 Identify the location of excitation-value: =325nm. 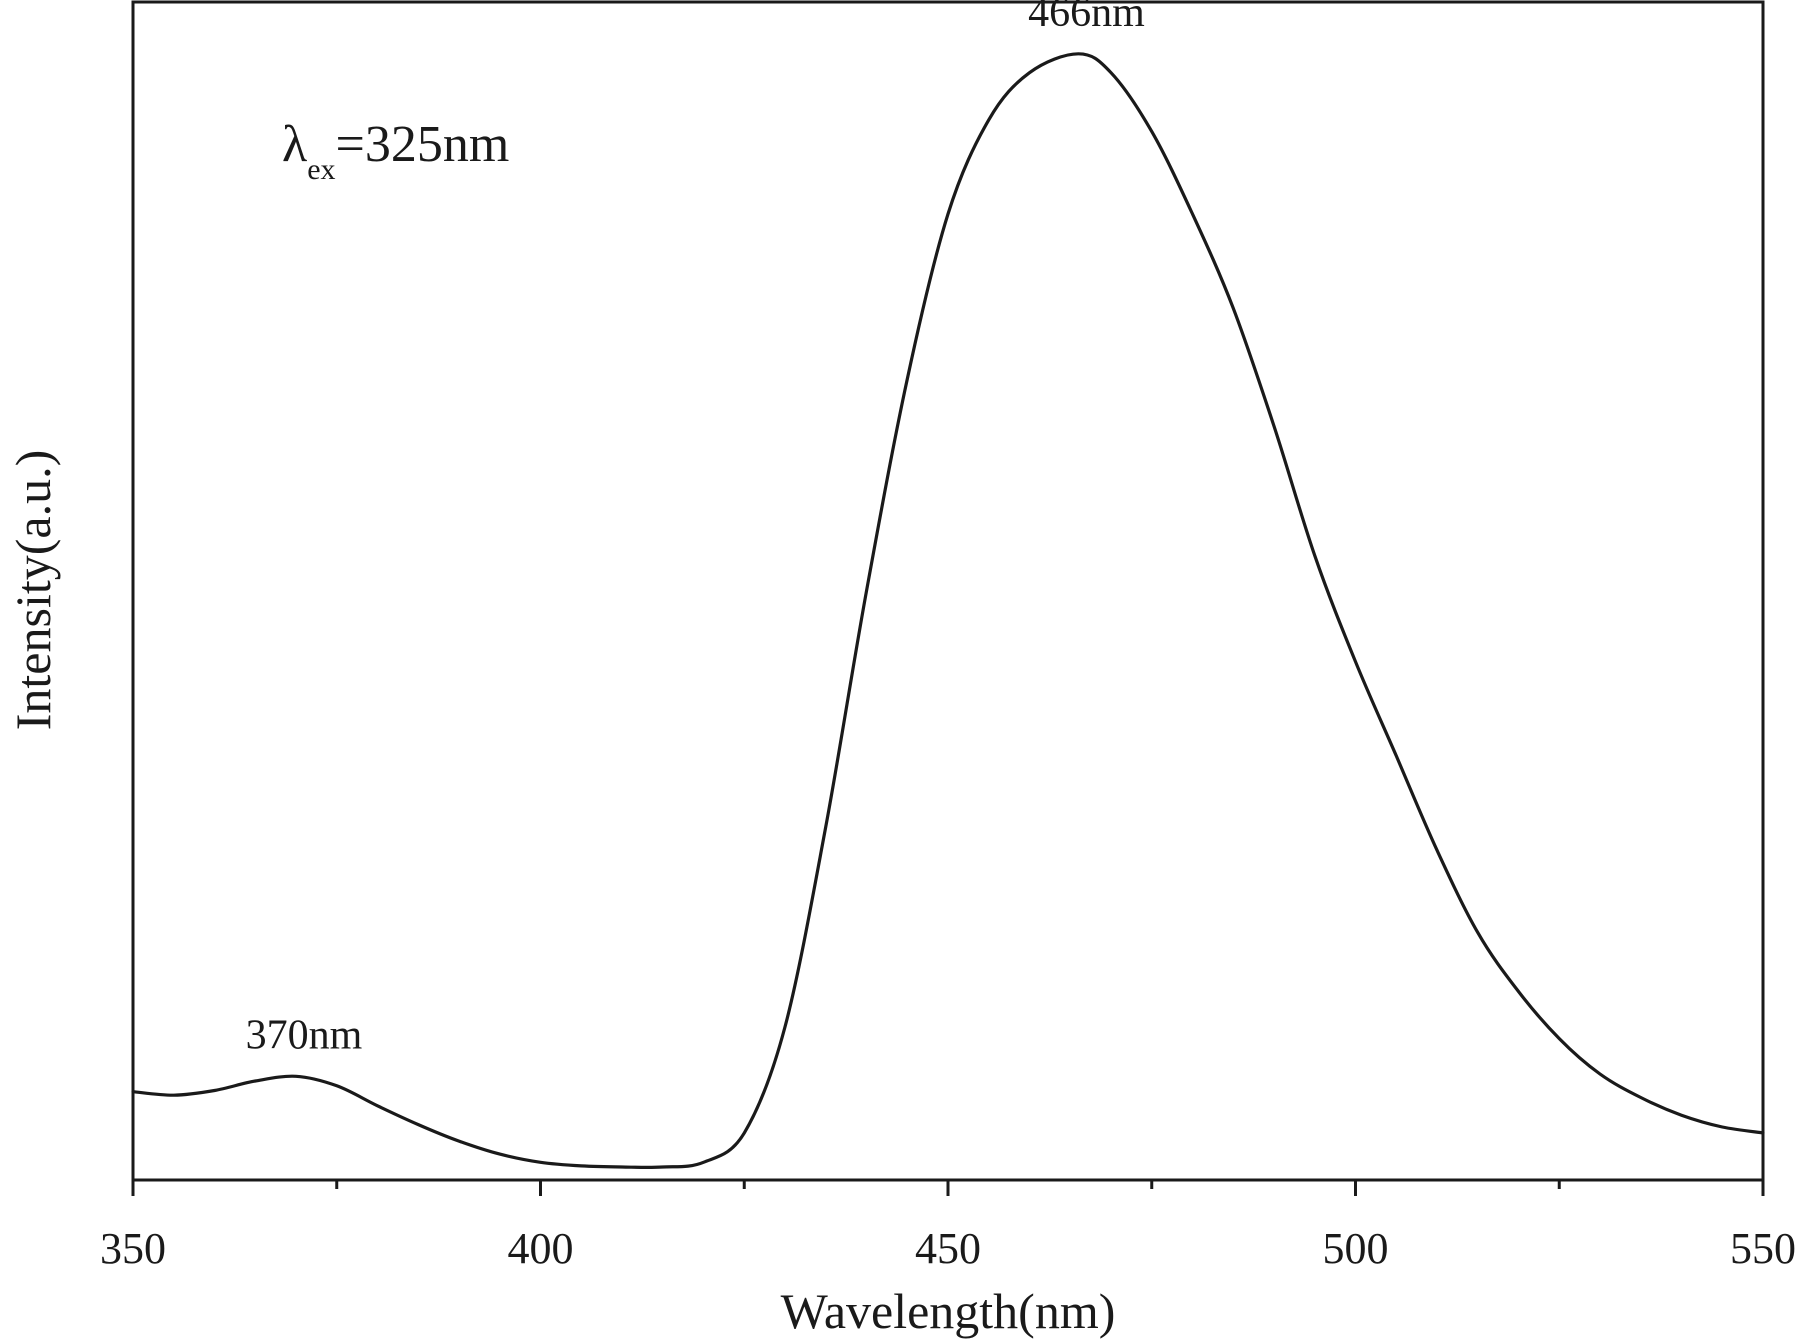
(423, 144).